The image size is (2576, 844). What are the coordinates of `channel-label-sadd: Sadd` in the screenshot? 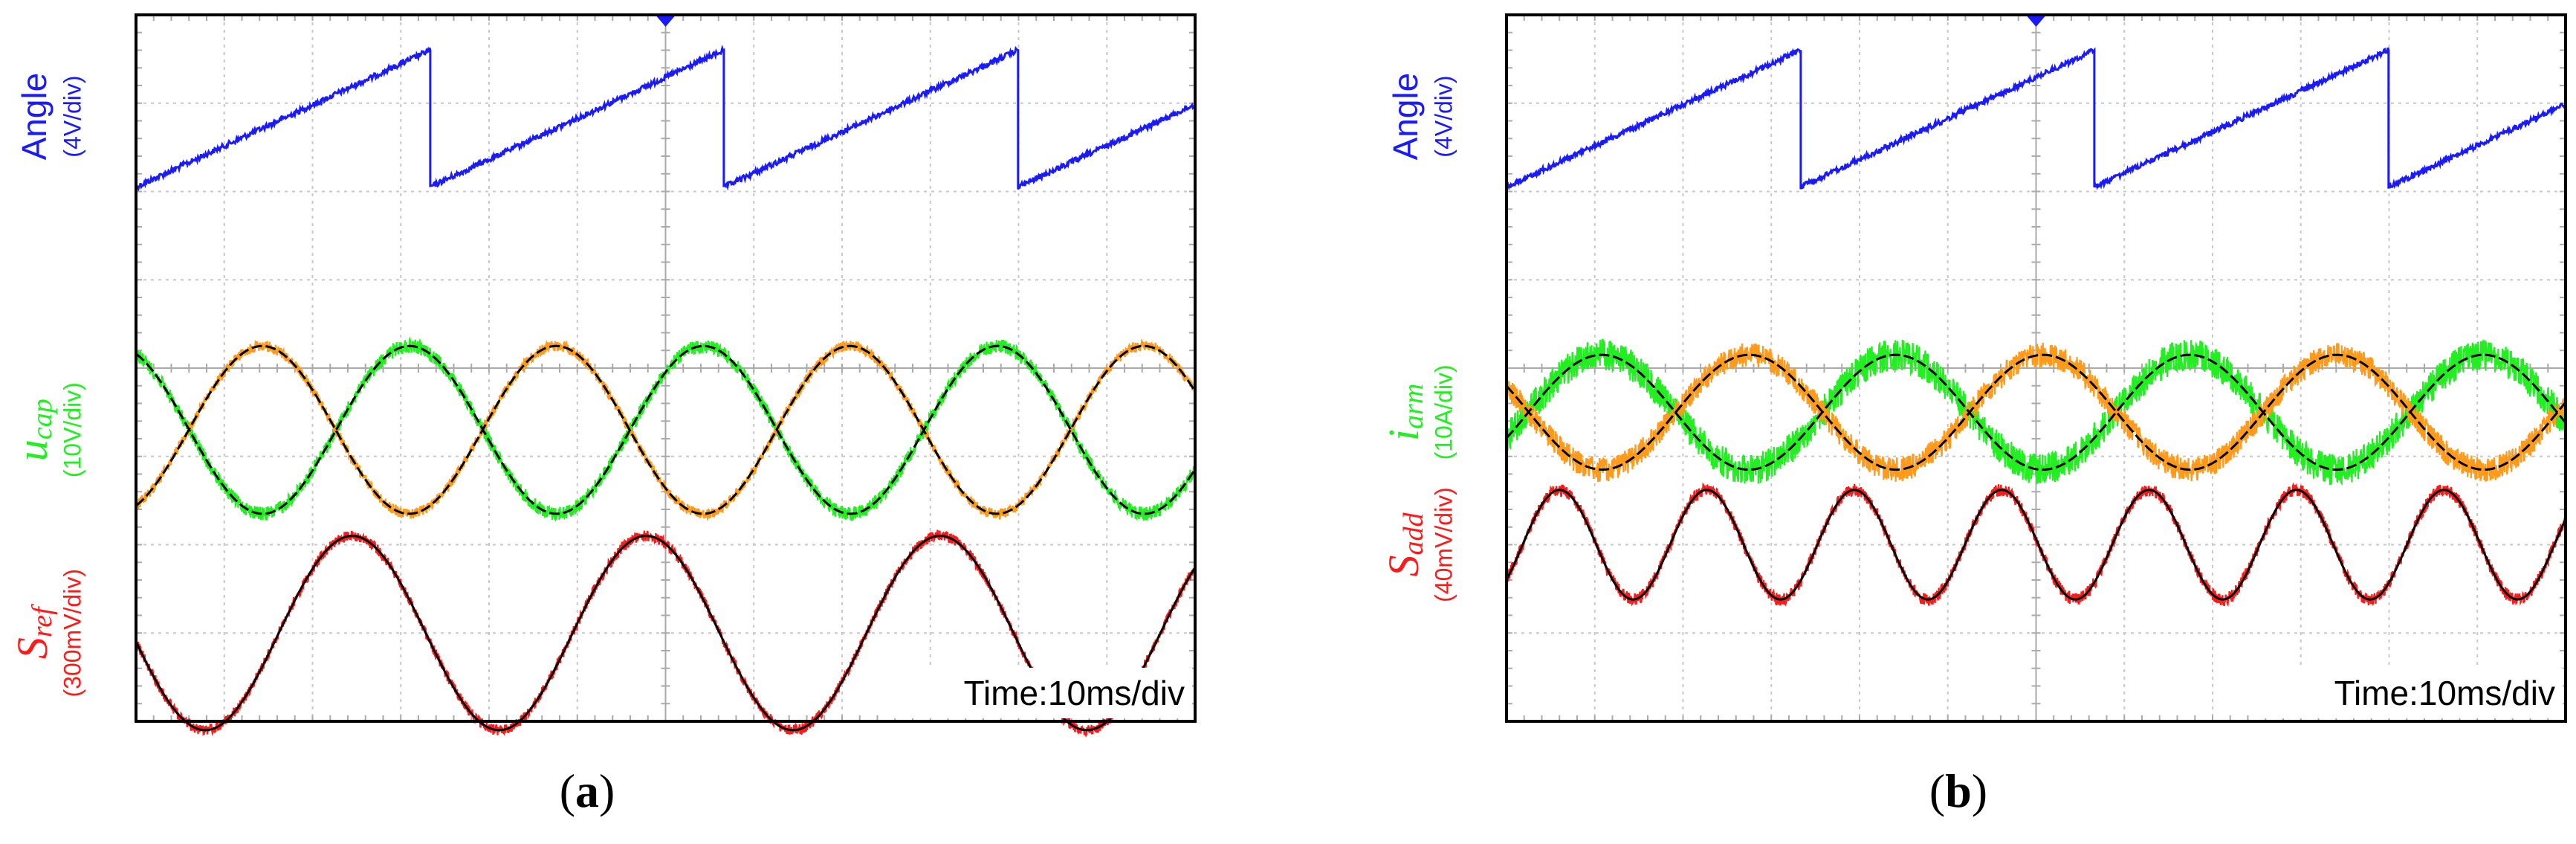 It's located at (1403, 544).